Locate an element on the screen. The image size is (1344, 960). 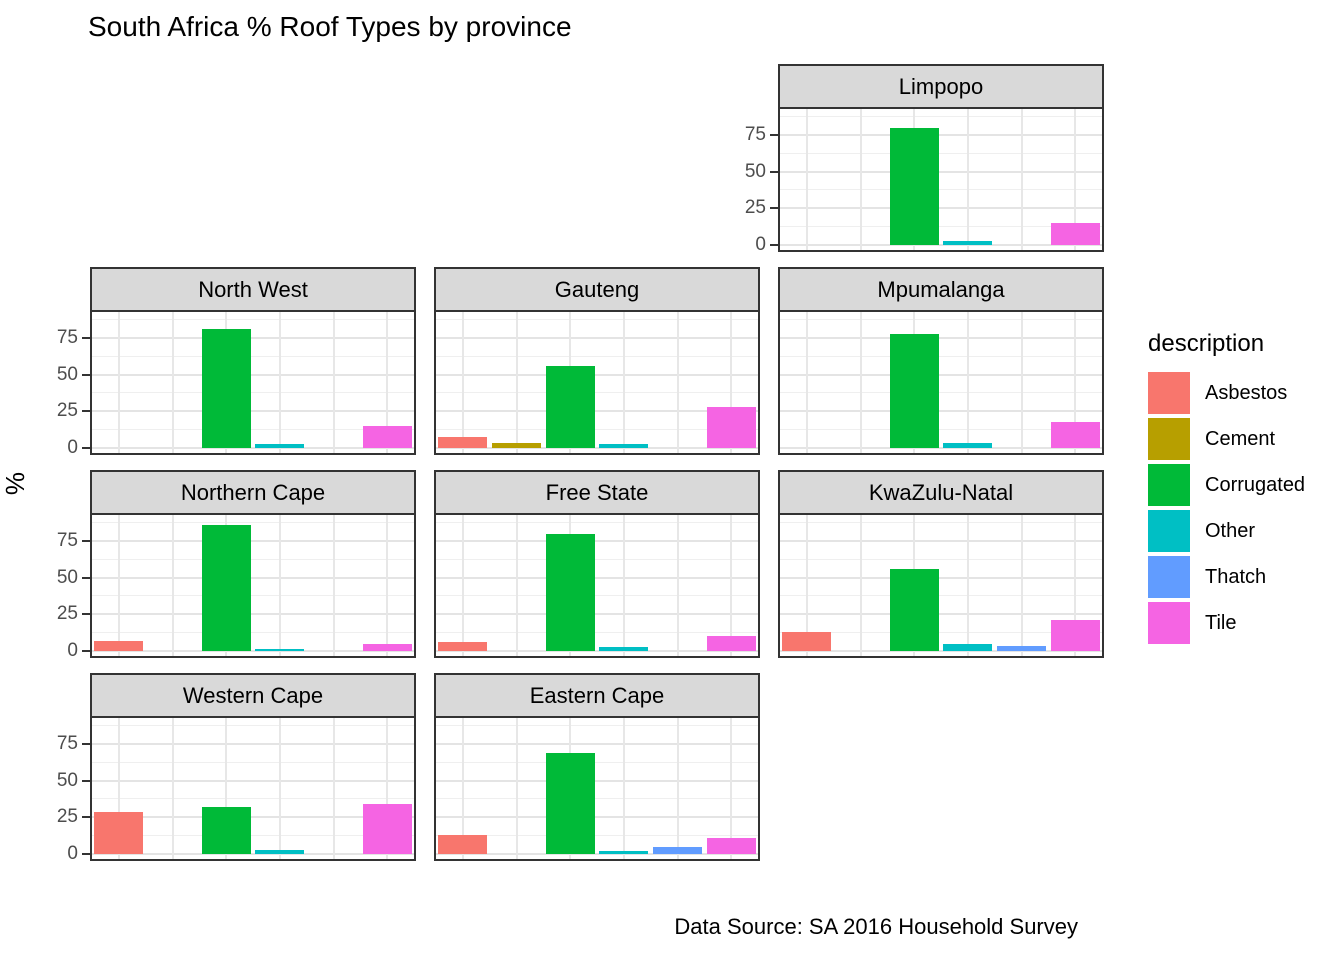
facet-title: Northern Cape is located at coordinates (253, 492).